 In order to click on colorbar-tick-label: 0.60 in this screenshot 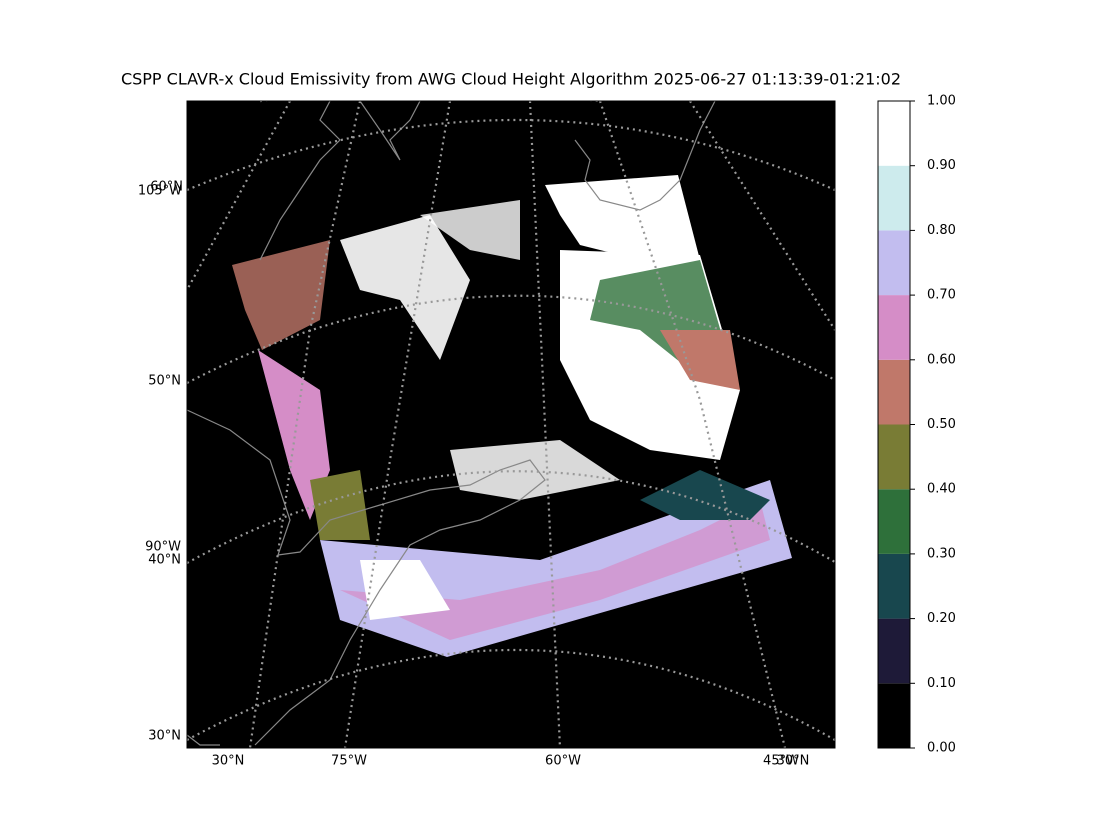, I will do `click(941, 359)`.